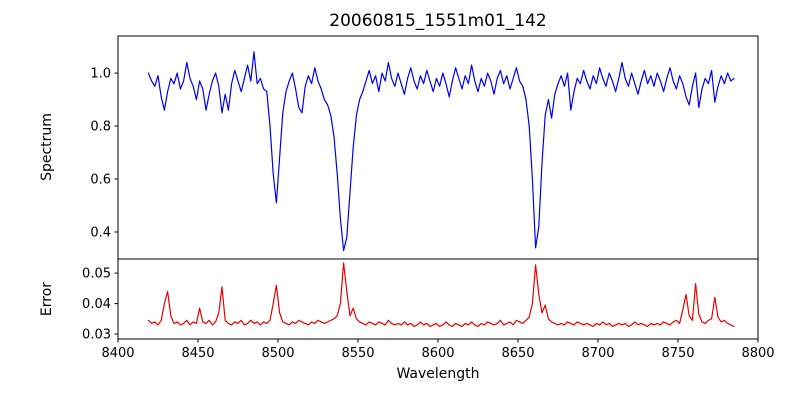  What do you see at coordinates (437, 353) in the screenshot?
I see `x-tick-label: 8600` at bounding box center [437, 353].